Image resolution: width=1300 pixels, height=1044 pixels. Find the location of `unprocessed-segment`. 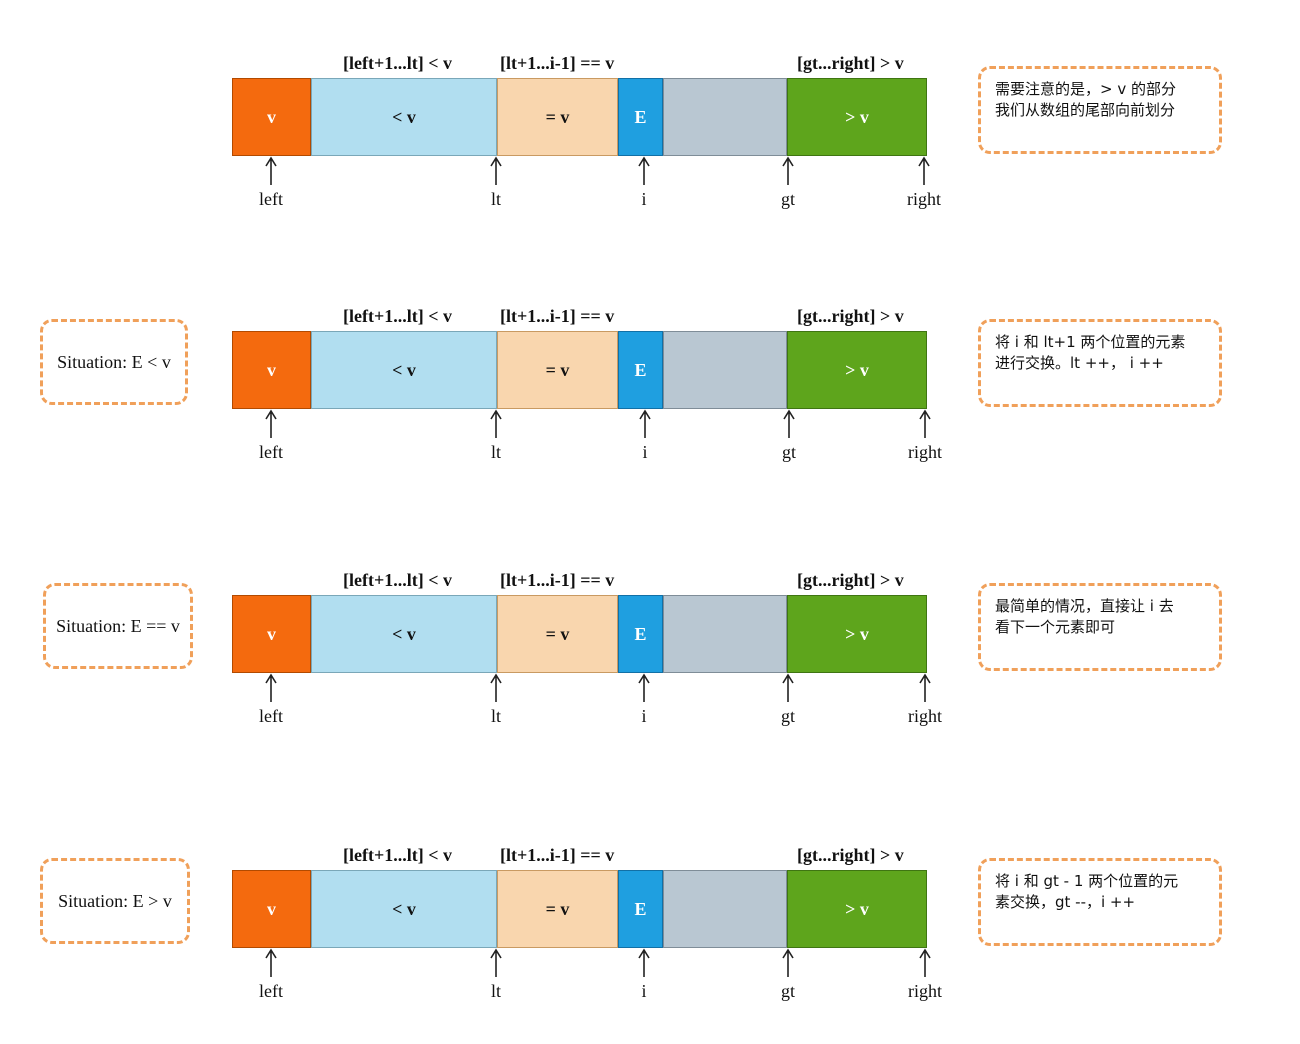

unprocessed-segment is located at coordinates (725, 370).